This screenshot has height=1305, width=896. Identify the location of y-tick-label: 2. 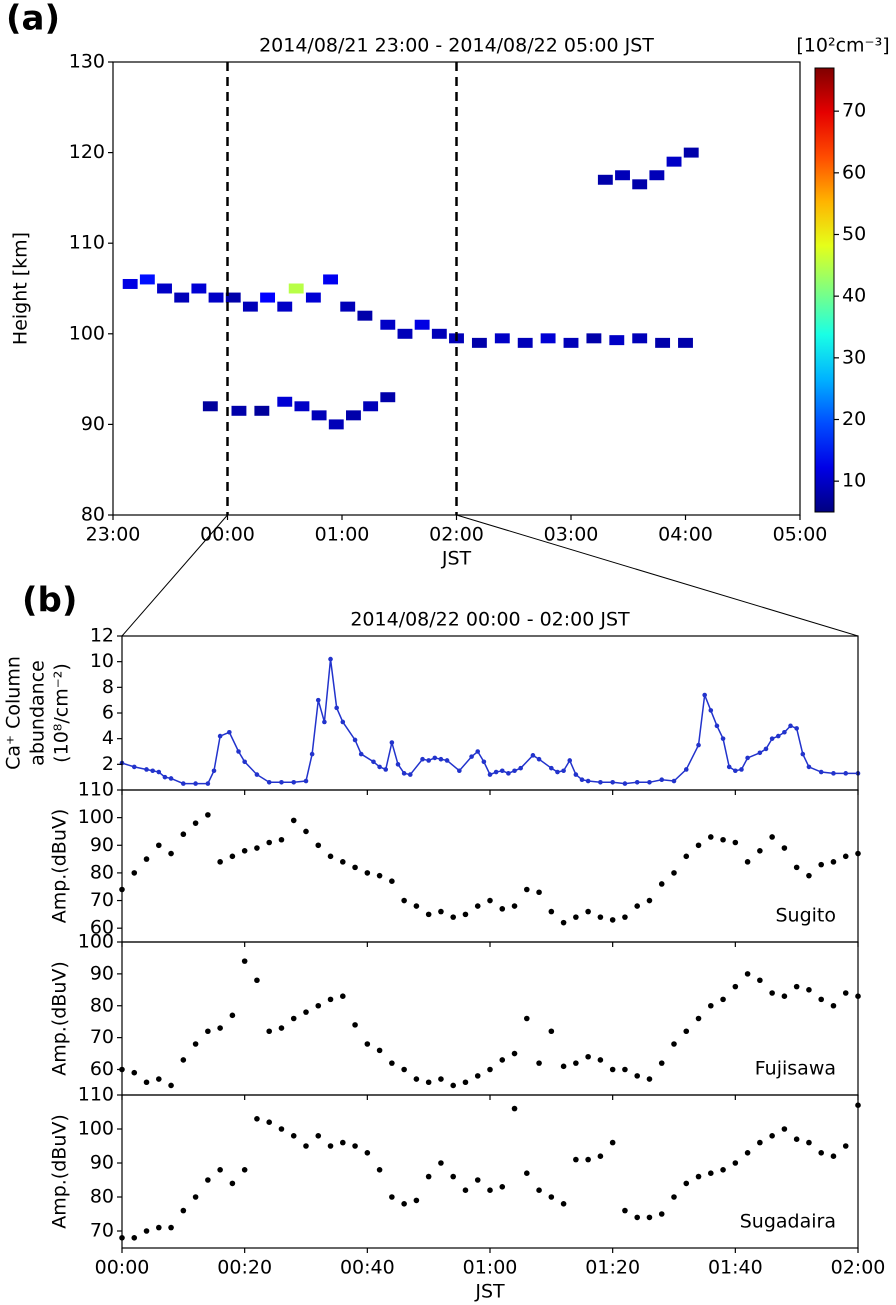
(108, 764).